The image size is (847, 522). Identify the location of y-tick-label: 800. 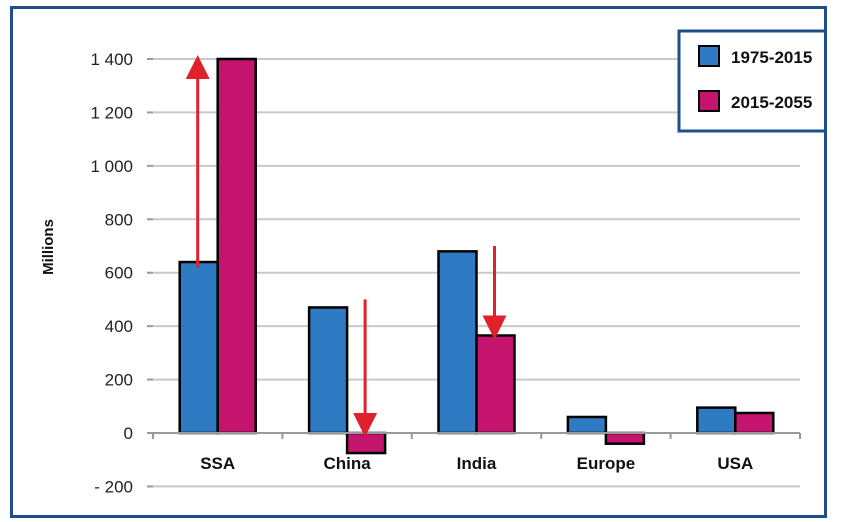
(119, 219).